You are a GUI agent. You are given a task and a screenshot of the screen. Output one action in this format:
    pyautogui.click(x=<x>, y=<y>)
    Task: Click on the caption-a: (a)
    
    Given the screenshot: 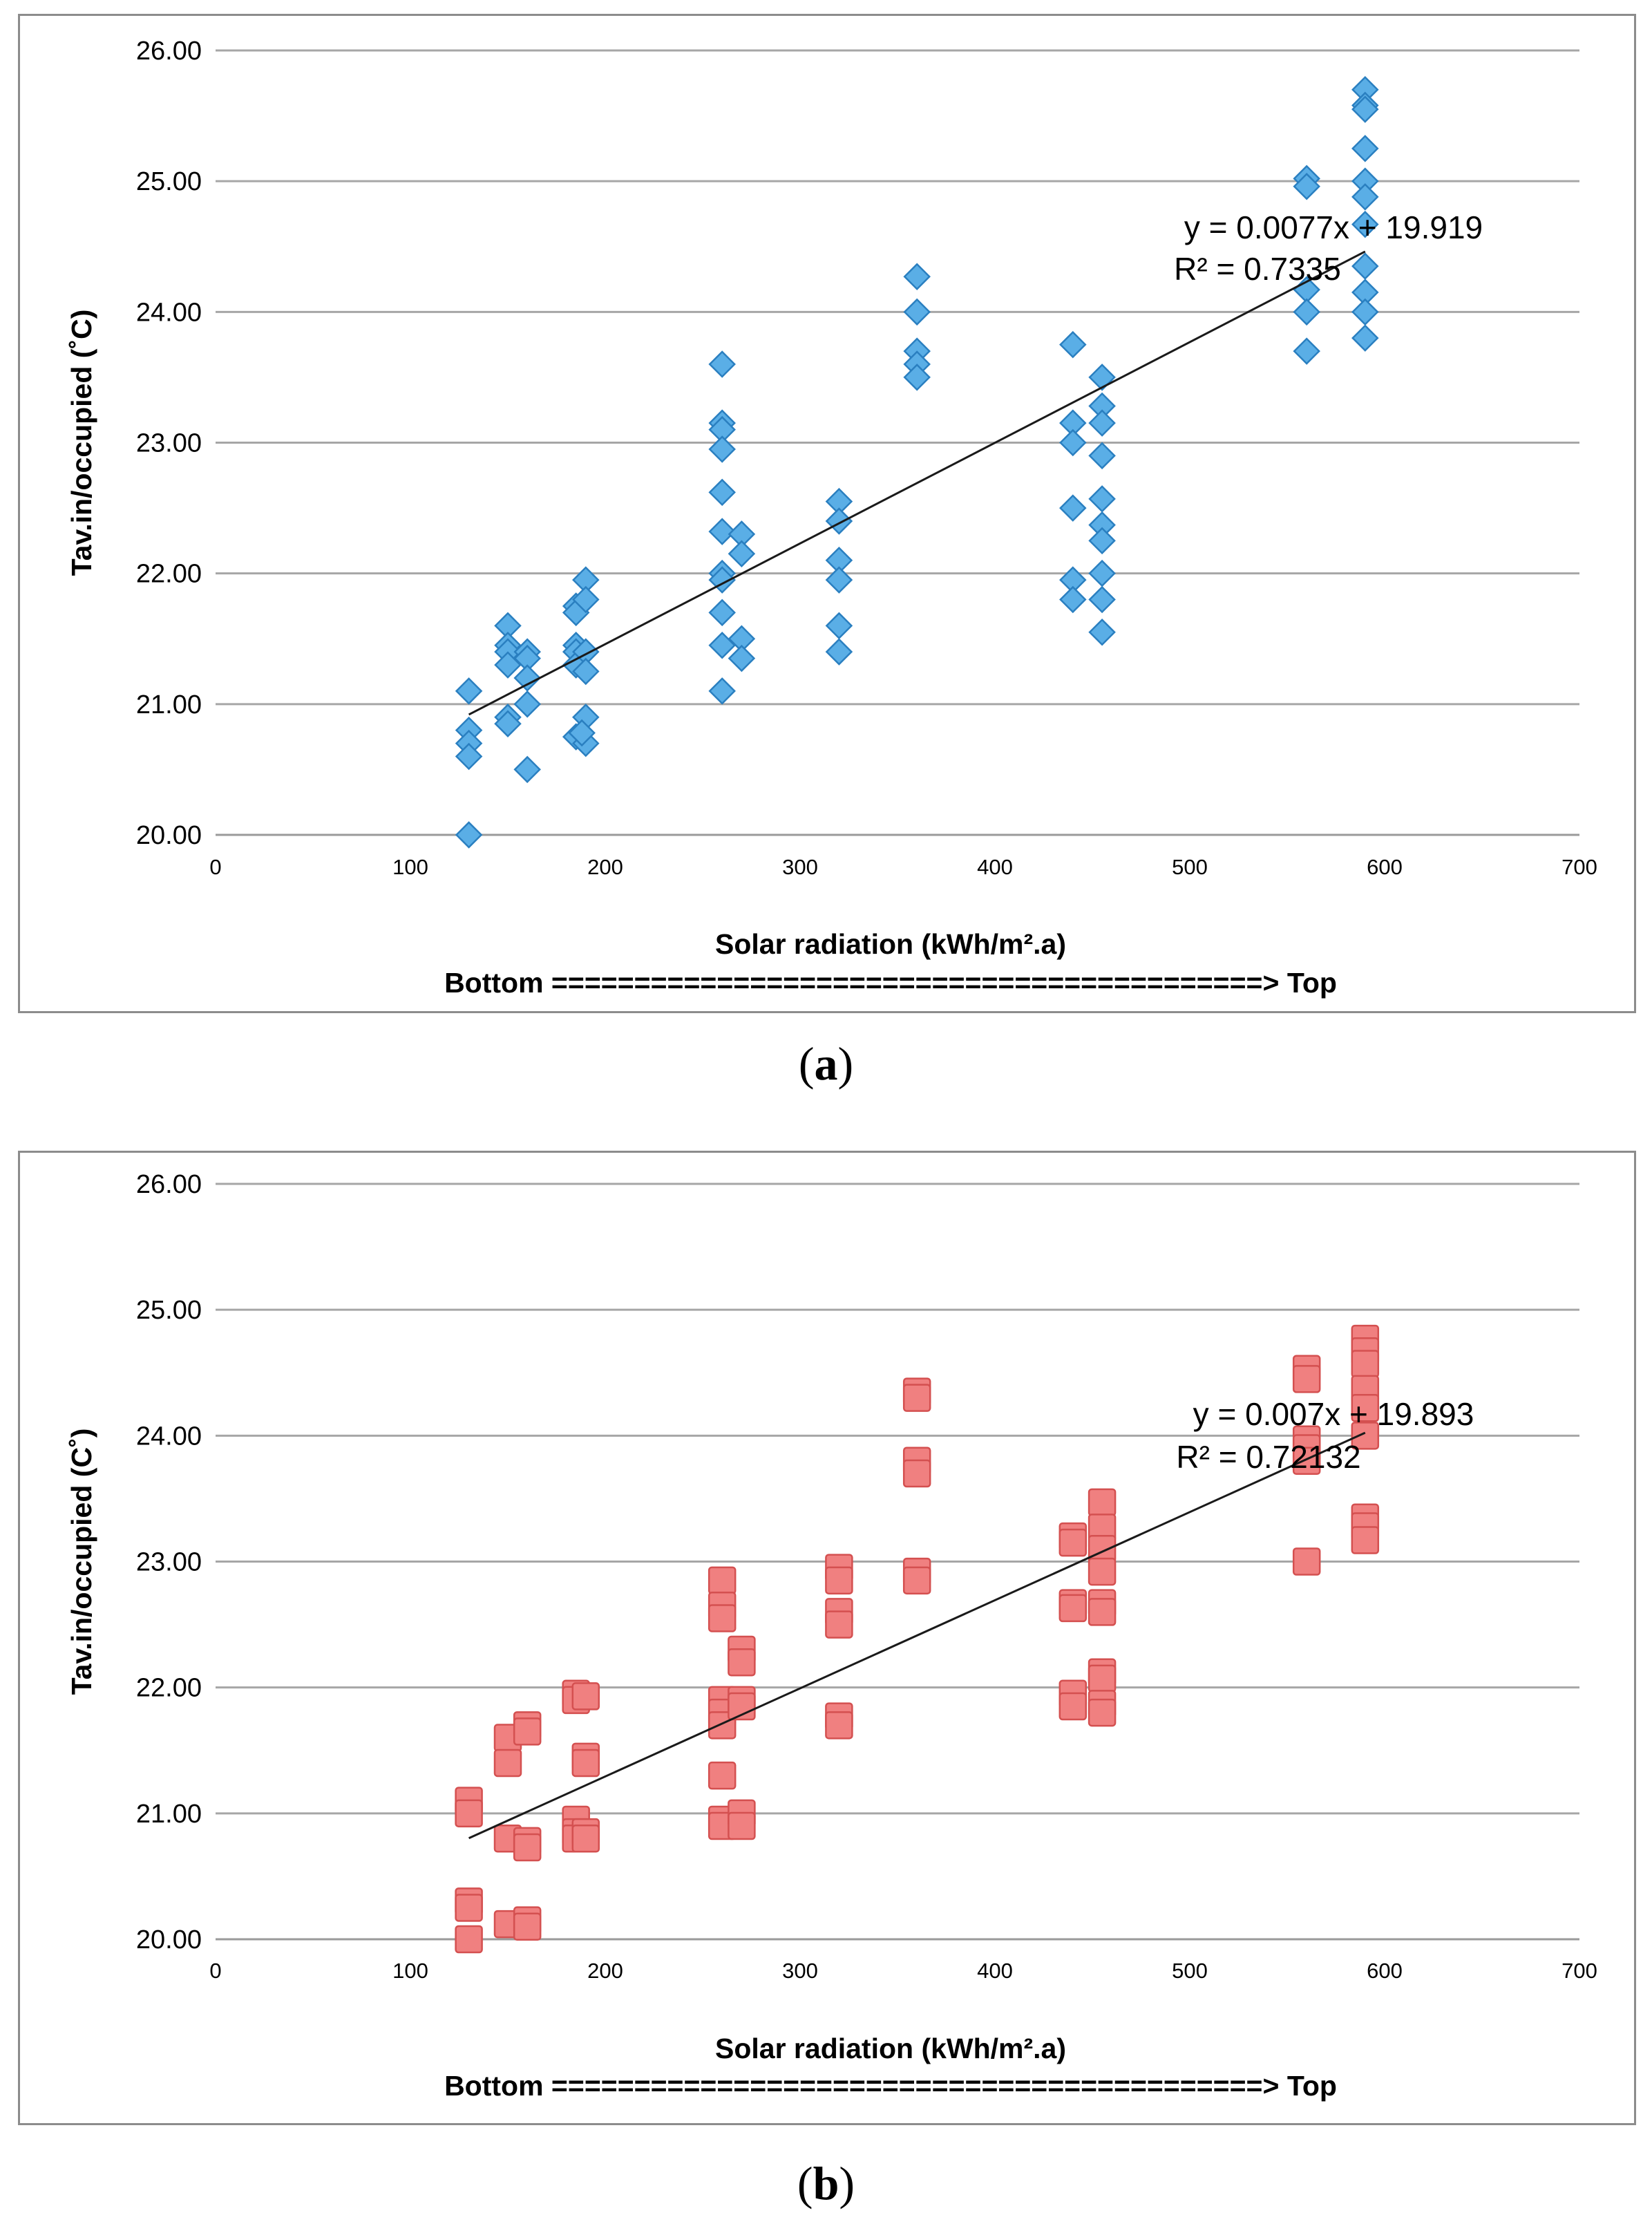 What is the action you would take?
    pyautogui.click(x=826, y=1063)
    